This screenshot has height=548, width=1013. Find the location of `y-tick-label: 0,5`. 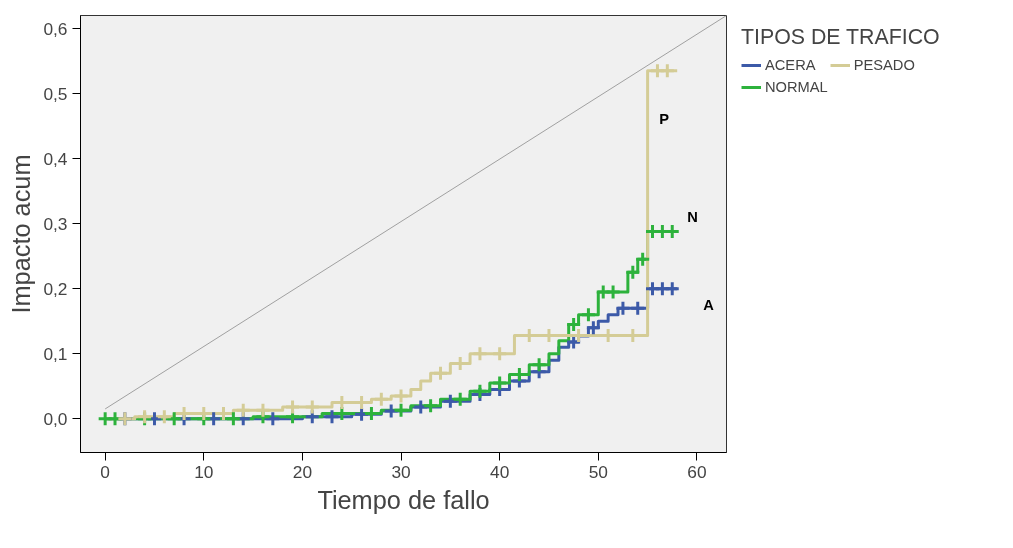

y-tick-label: 0,5 is located at coordinates (55, 93).